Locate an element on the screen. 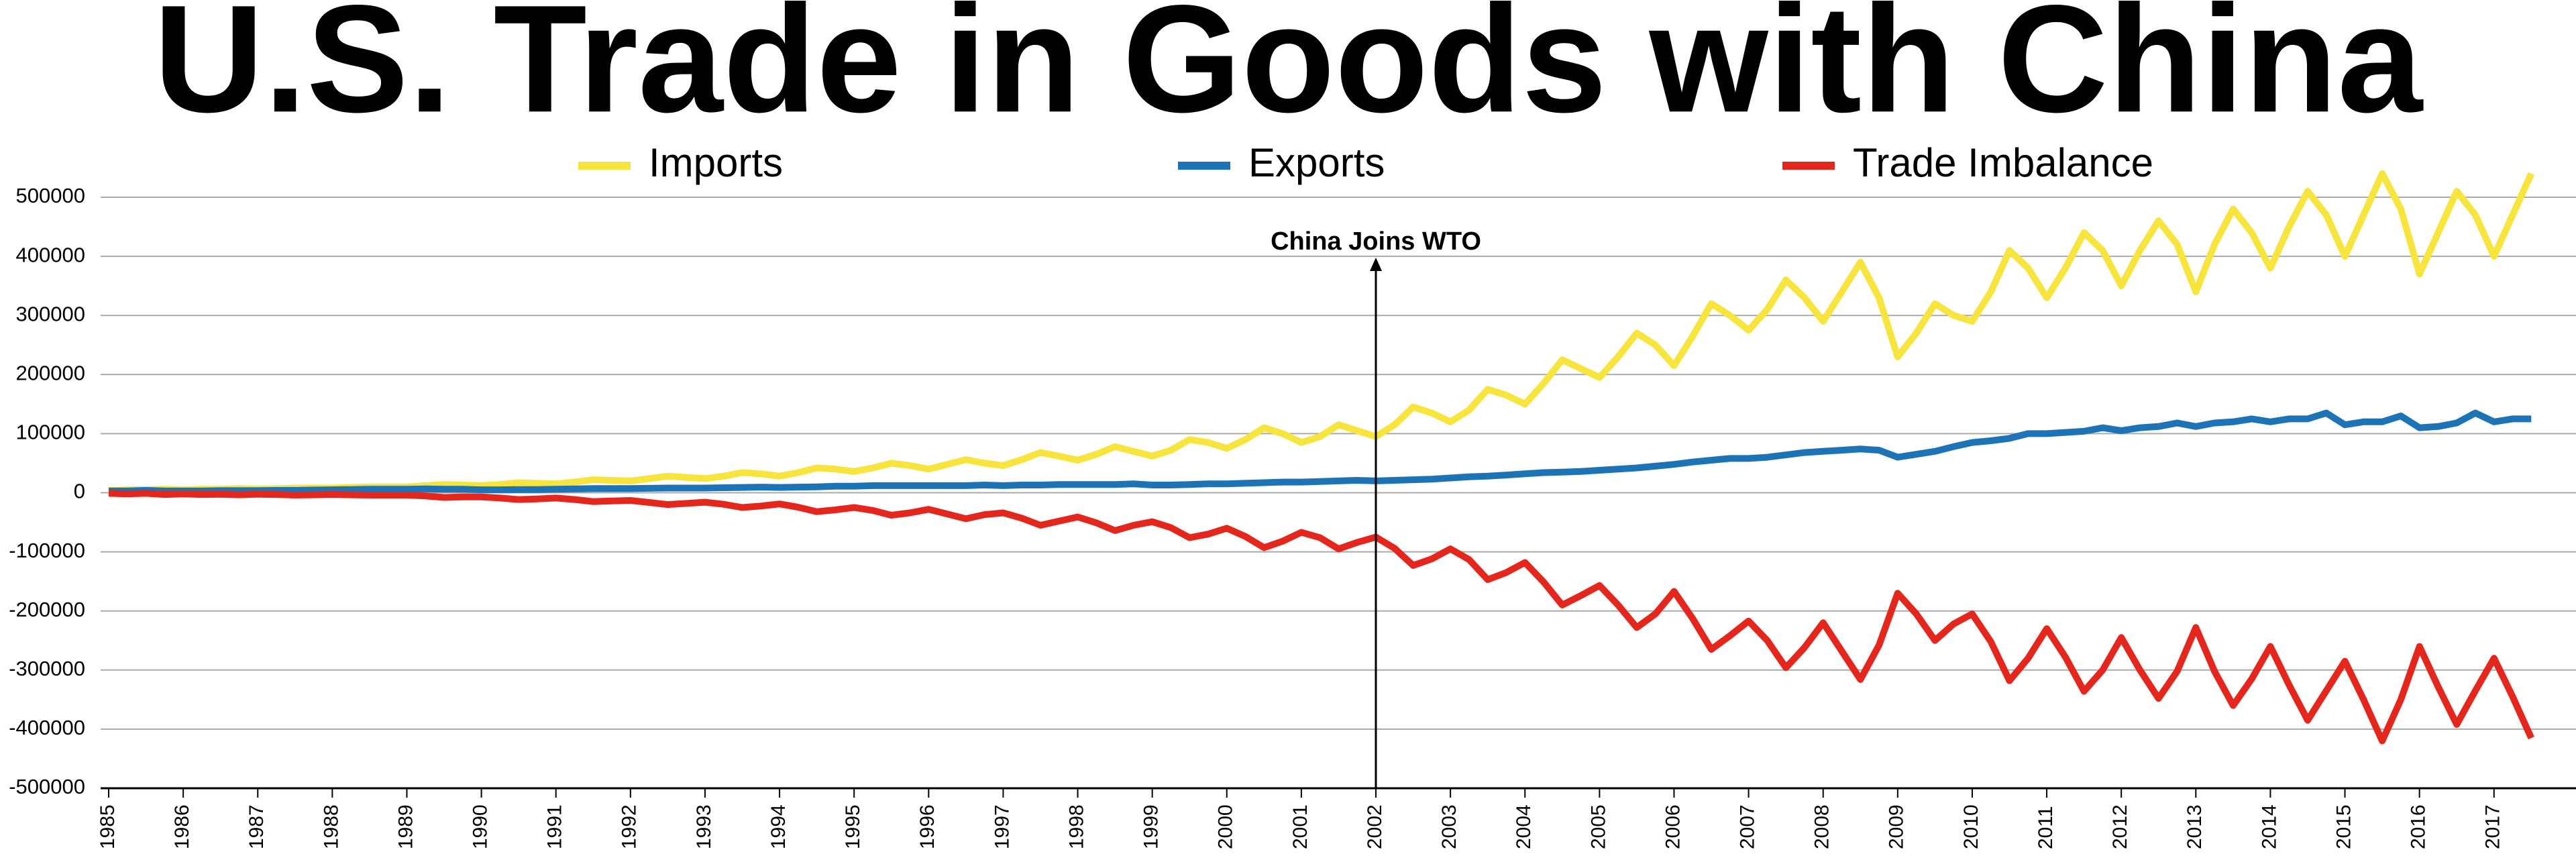  x-tick-label: 1989 is located at coordinates (405, 826).